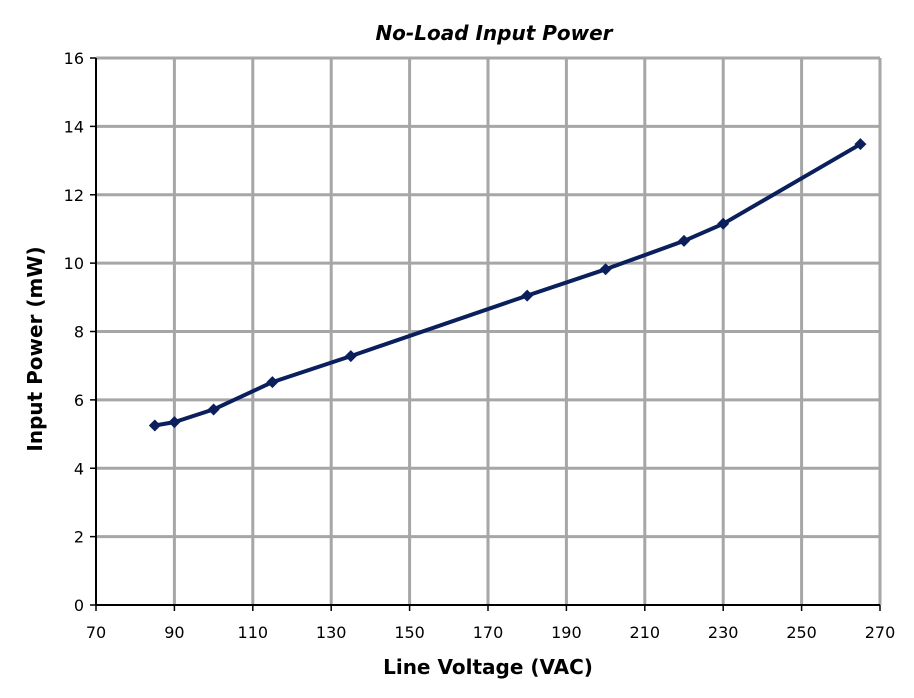 This screenshot has width=914, height=698. What do you see at coordinates (409, 632) in the screenshot?
I see `x-tick-label: 150` at bounding box center [409, 632].